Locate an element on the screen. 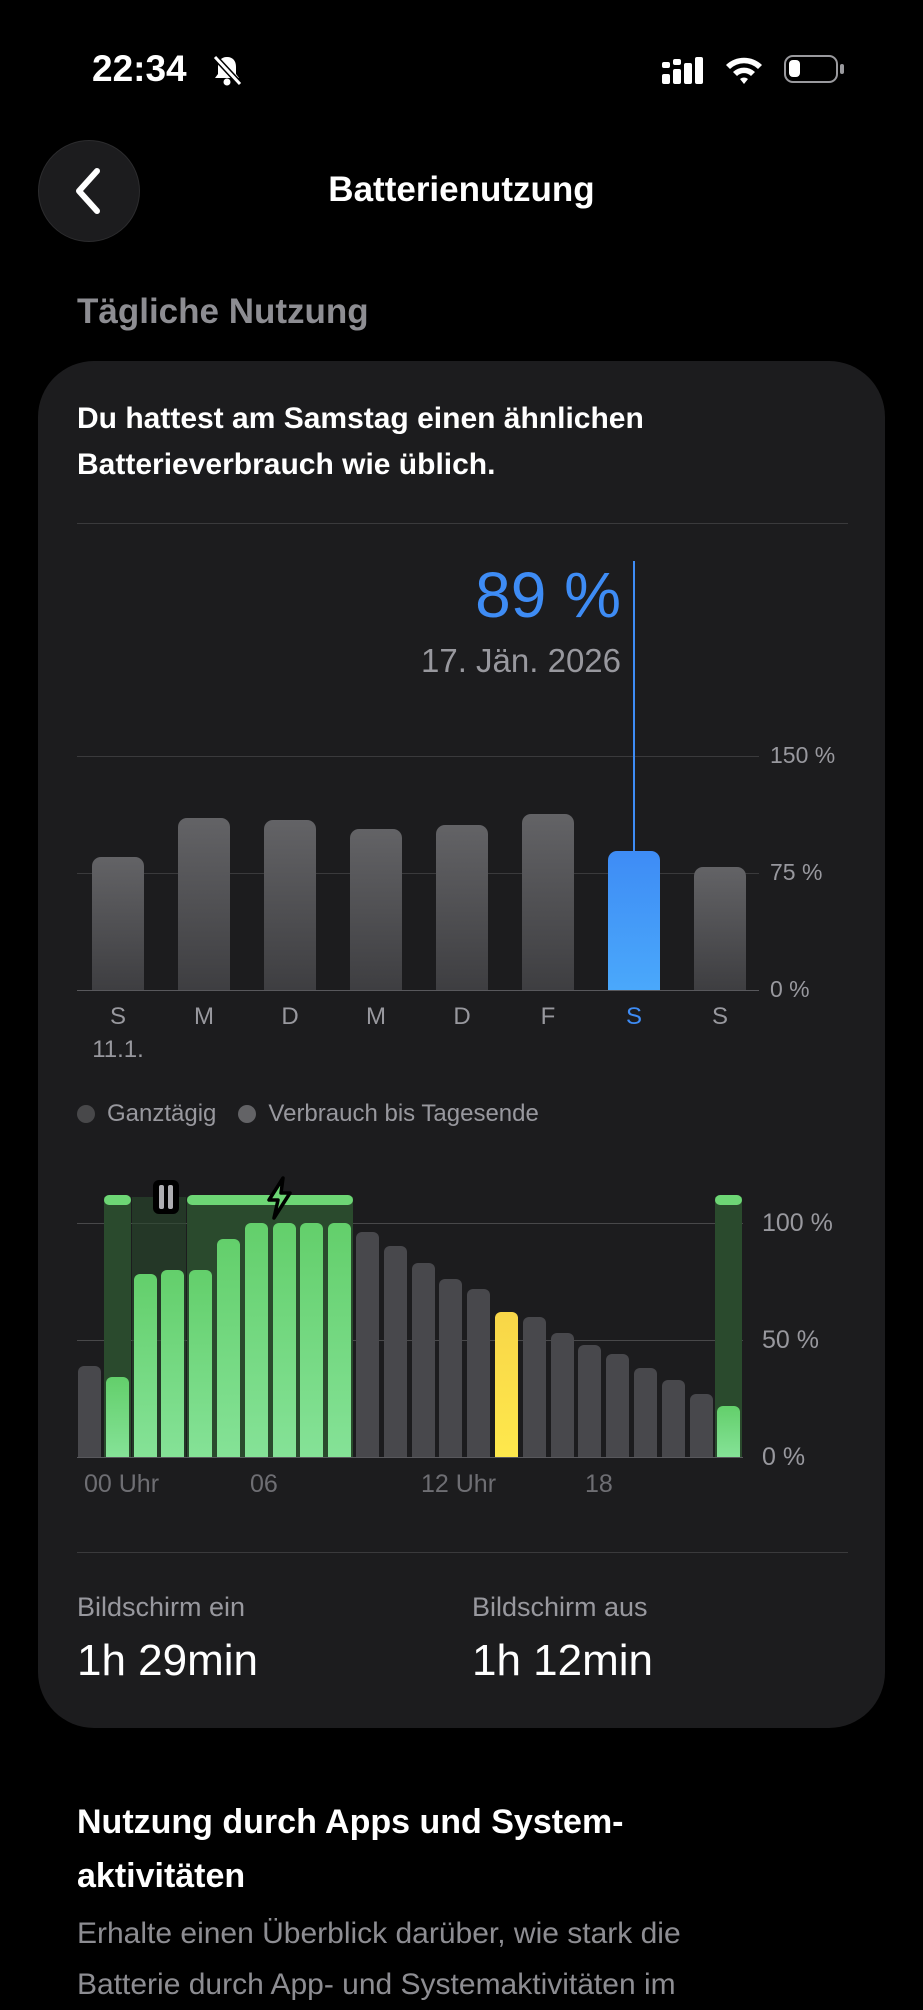 The width and height of the screenshot is (923, 2010). bell-slash-icon is located at coordinates (227, 70).